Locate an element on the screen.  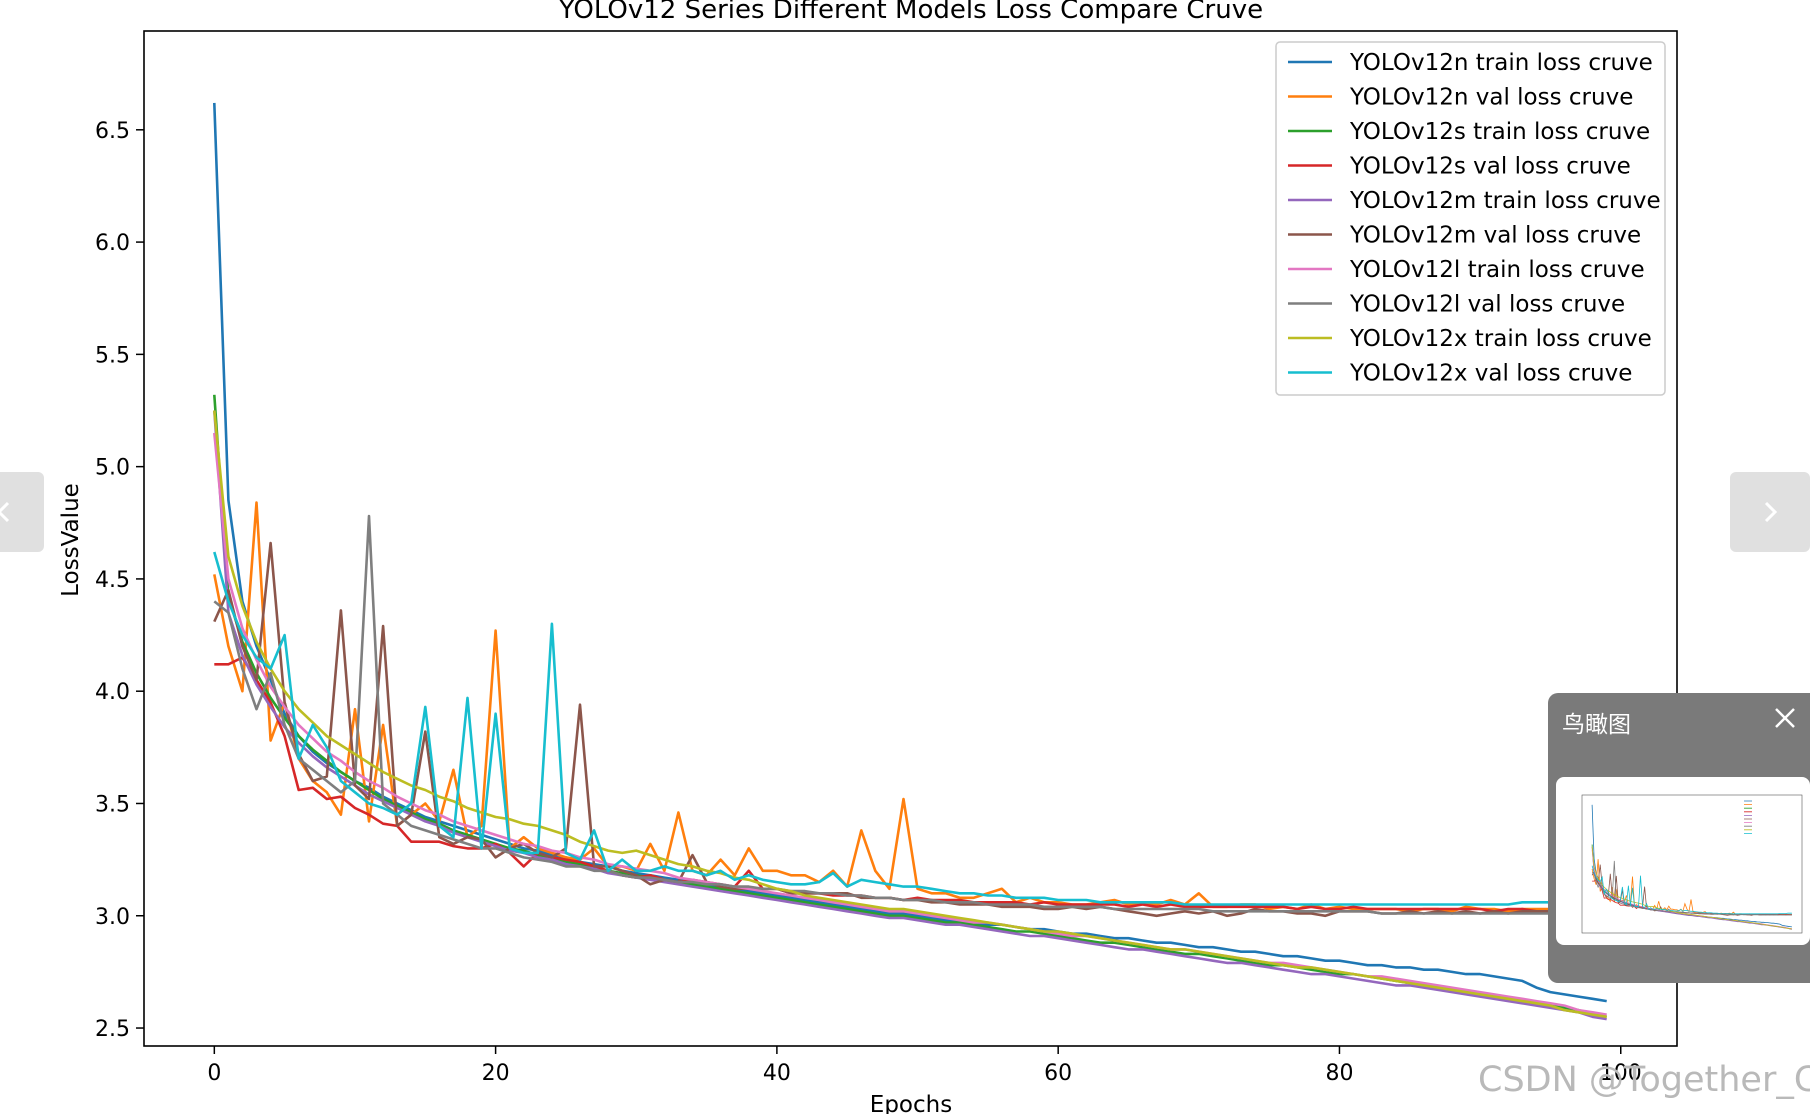
overview-thumbnail-chart is located at coordinates (1692, 864).